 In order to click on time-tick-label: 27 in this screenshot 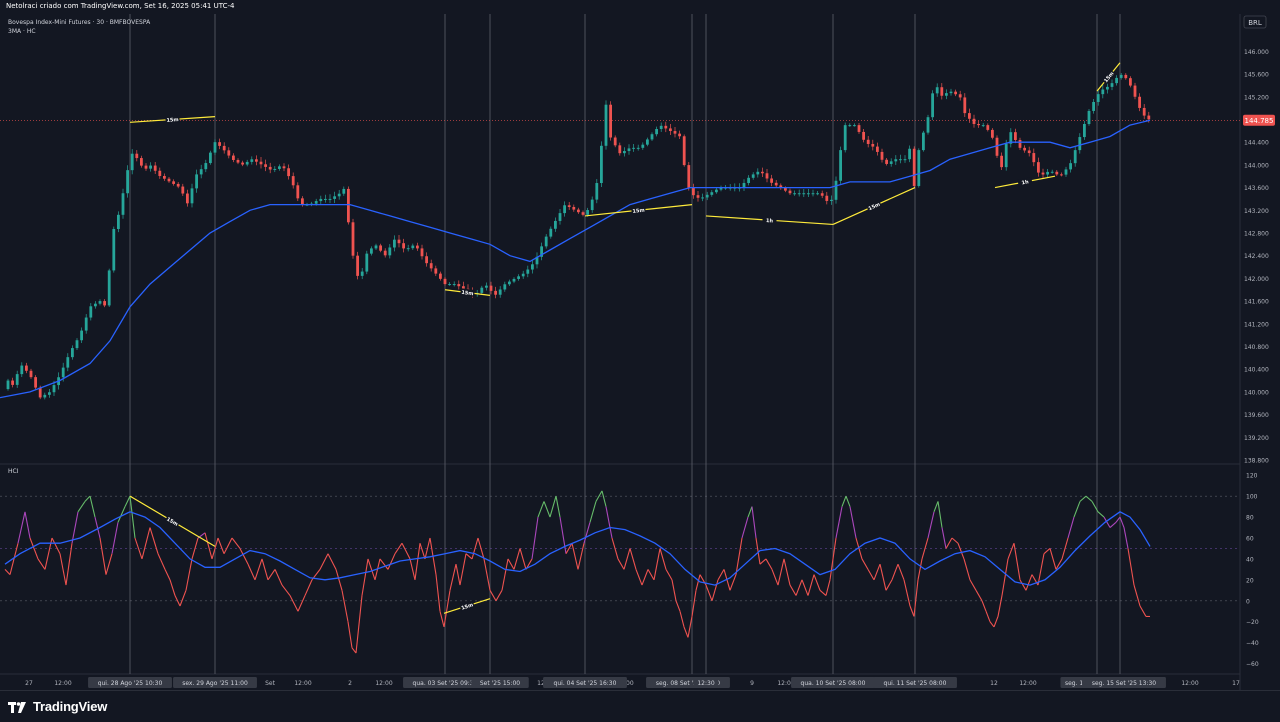, I will do `click(29, 683)`.